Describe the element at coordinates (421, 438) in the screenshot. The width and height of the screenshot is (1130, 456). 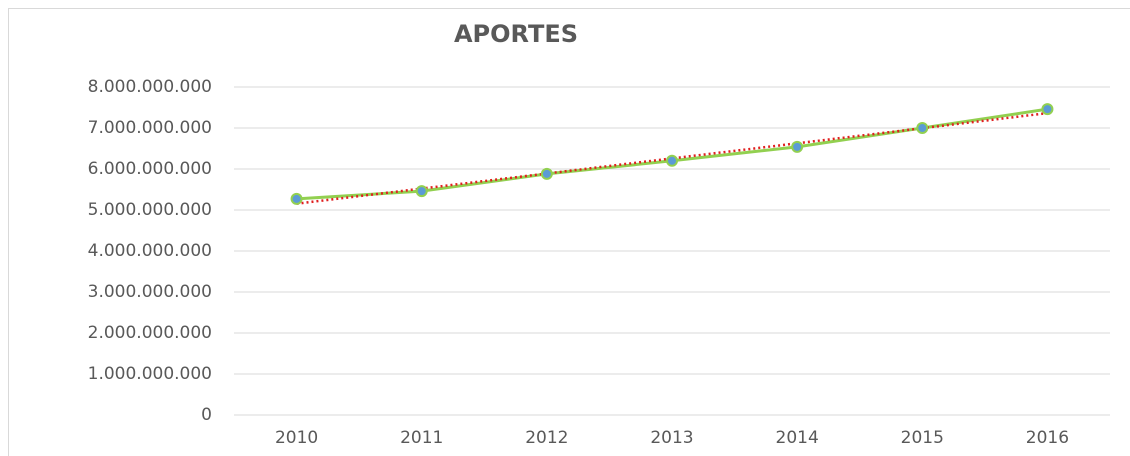
I see `x-tick-label: 2011` at that location.